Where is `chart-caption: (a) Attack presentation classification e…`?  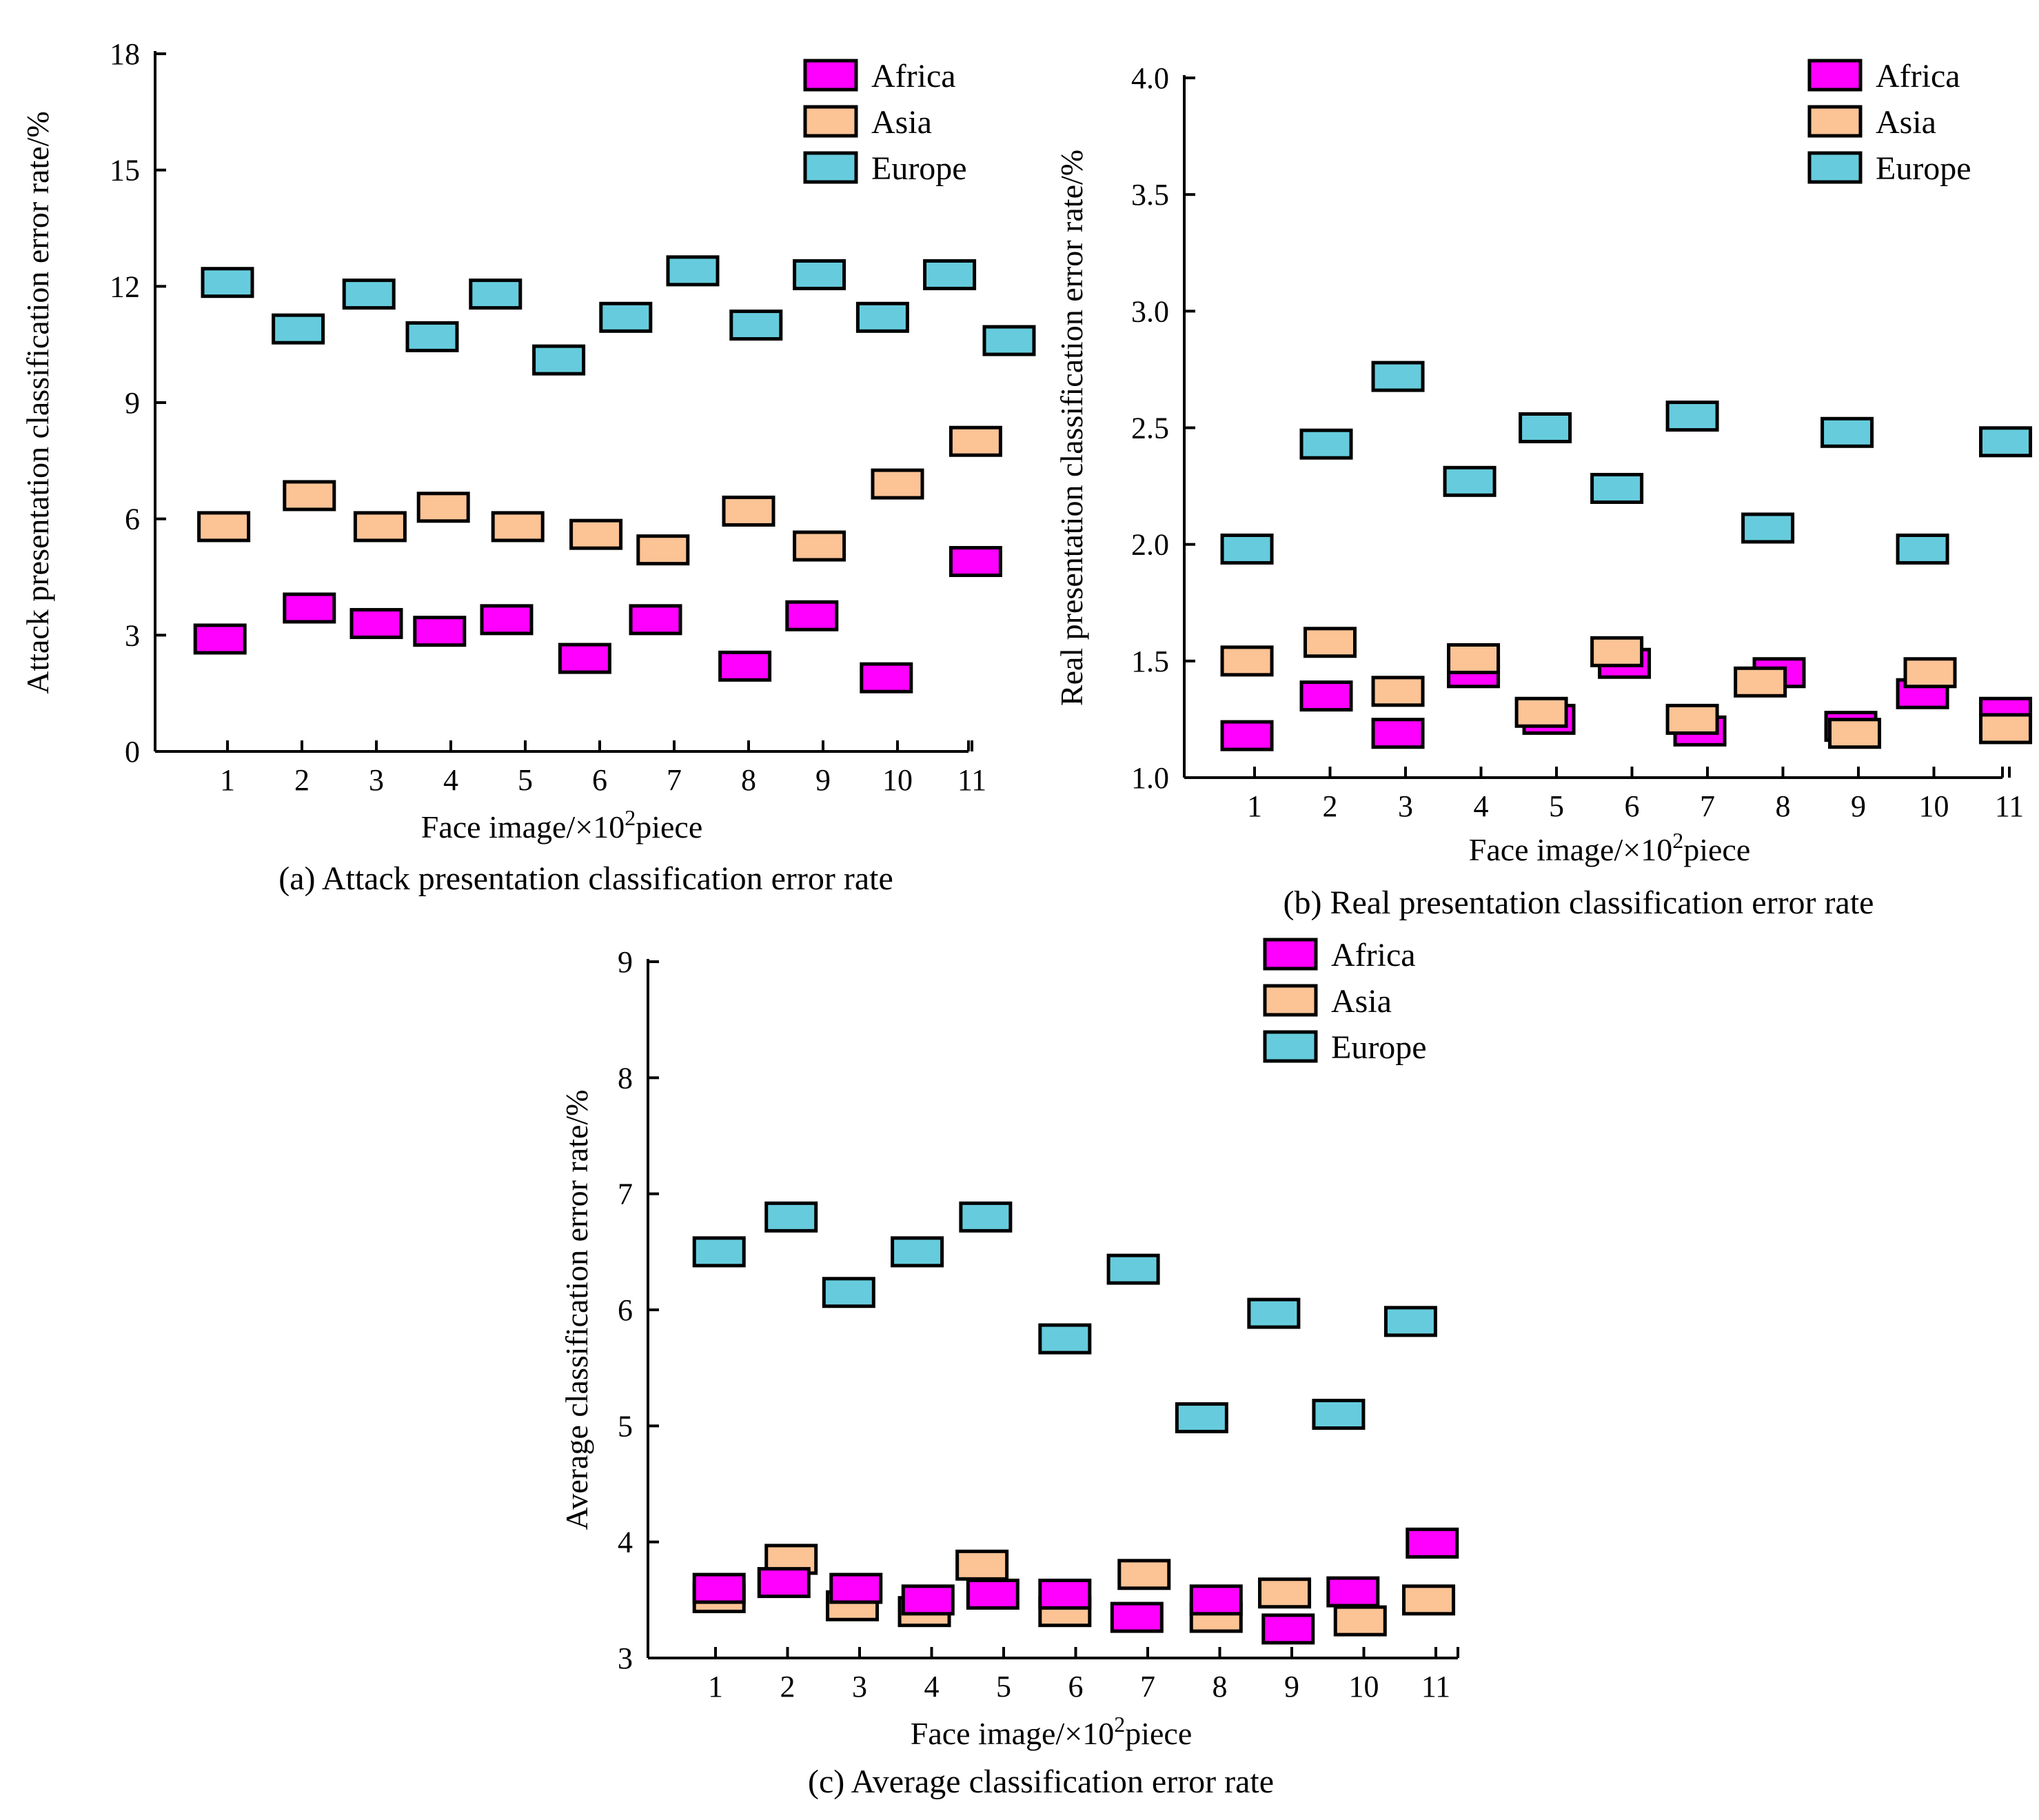 chart-caption: (a) Attack presentation classification e… is located at coordinates (585, 879).